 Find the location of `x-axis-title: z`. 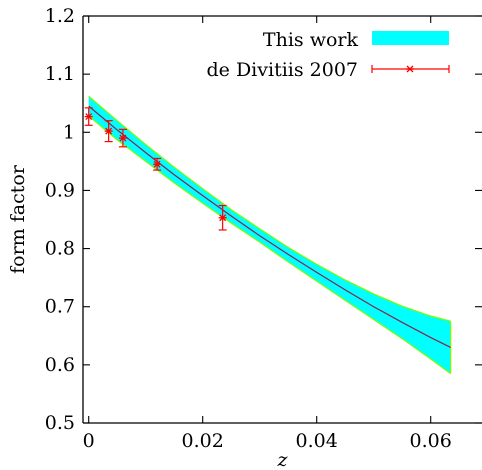

x-axis-title: z is located at coordinates (282, 459).